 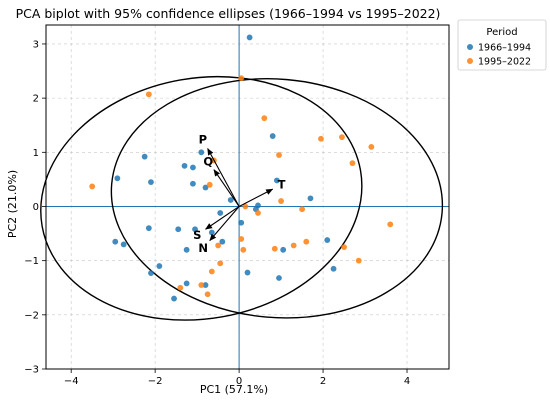 I want to click on x-tick-label: 0, so click(x=239, y=381).